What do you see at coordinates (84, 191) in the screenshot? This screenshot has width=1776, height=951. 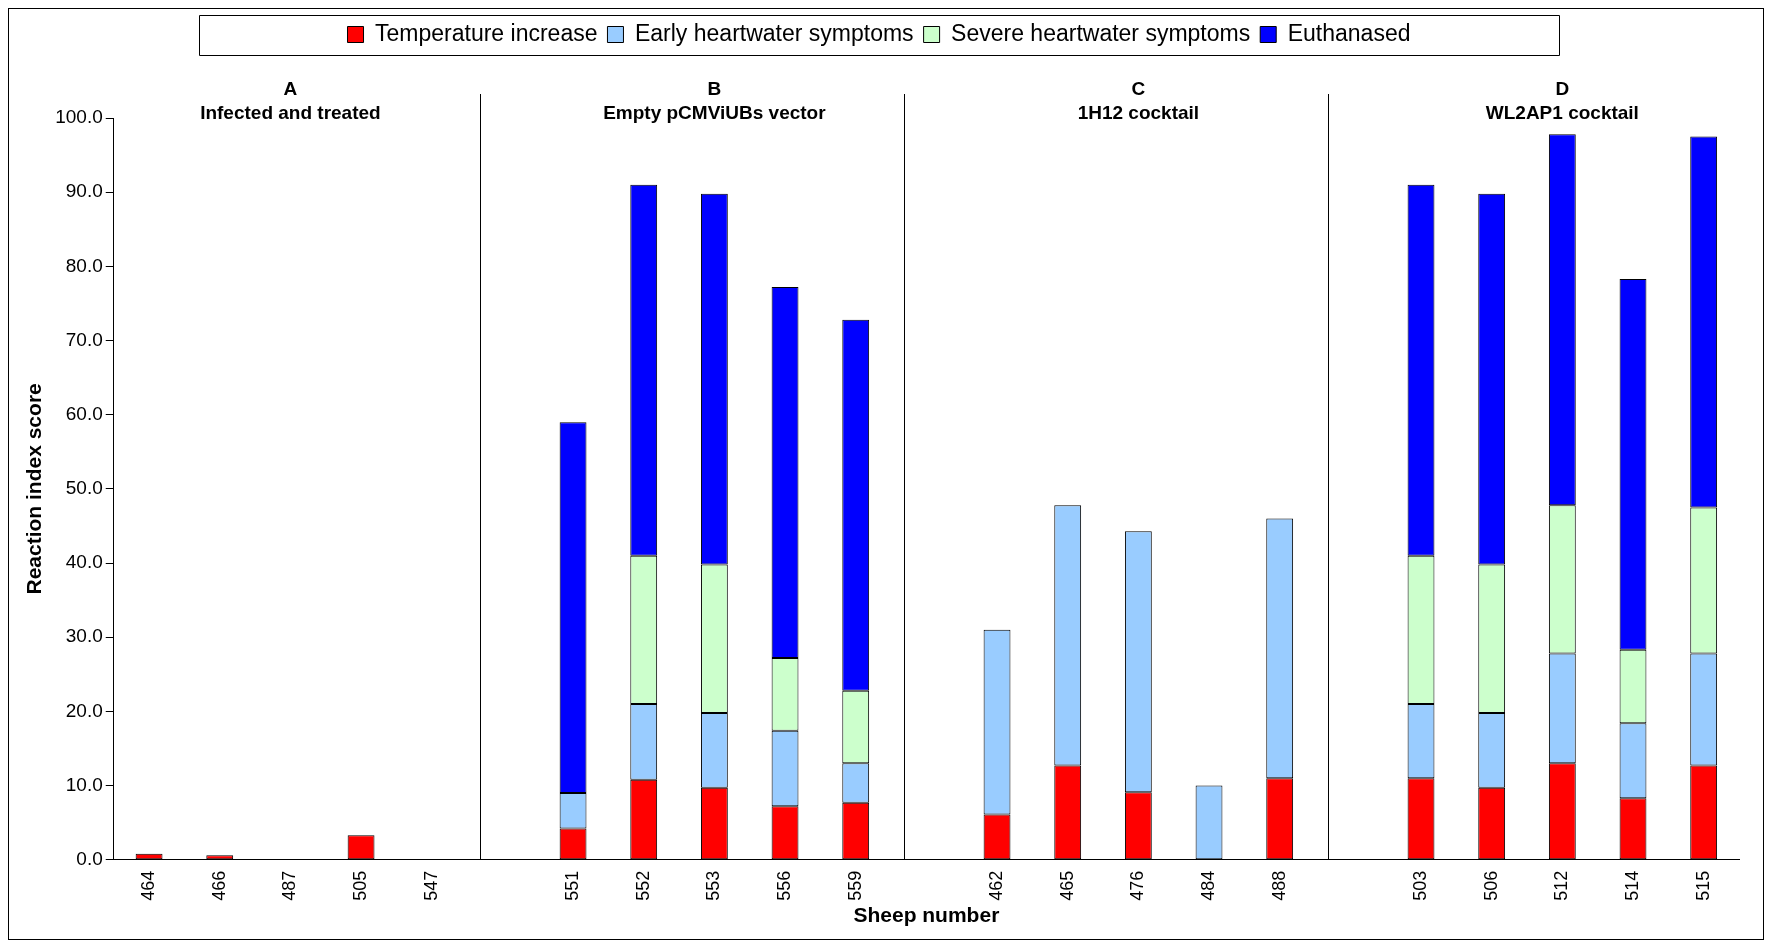 I see `y-tick-label: 90.0` at bounding box center [84, 191].